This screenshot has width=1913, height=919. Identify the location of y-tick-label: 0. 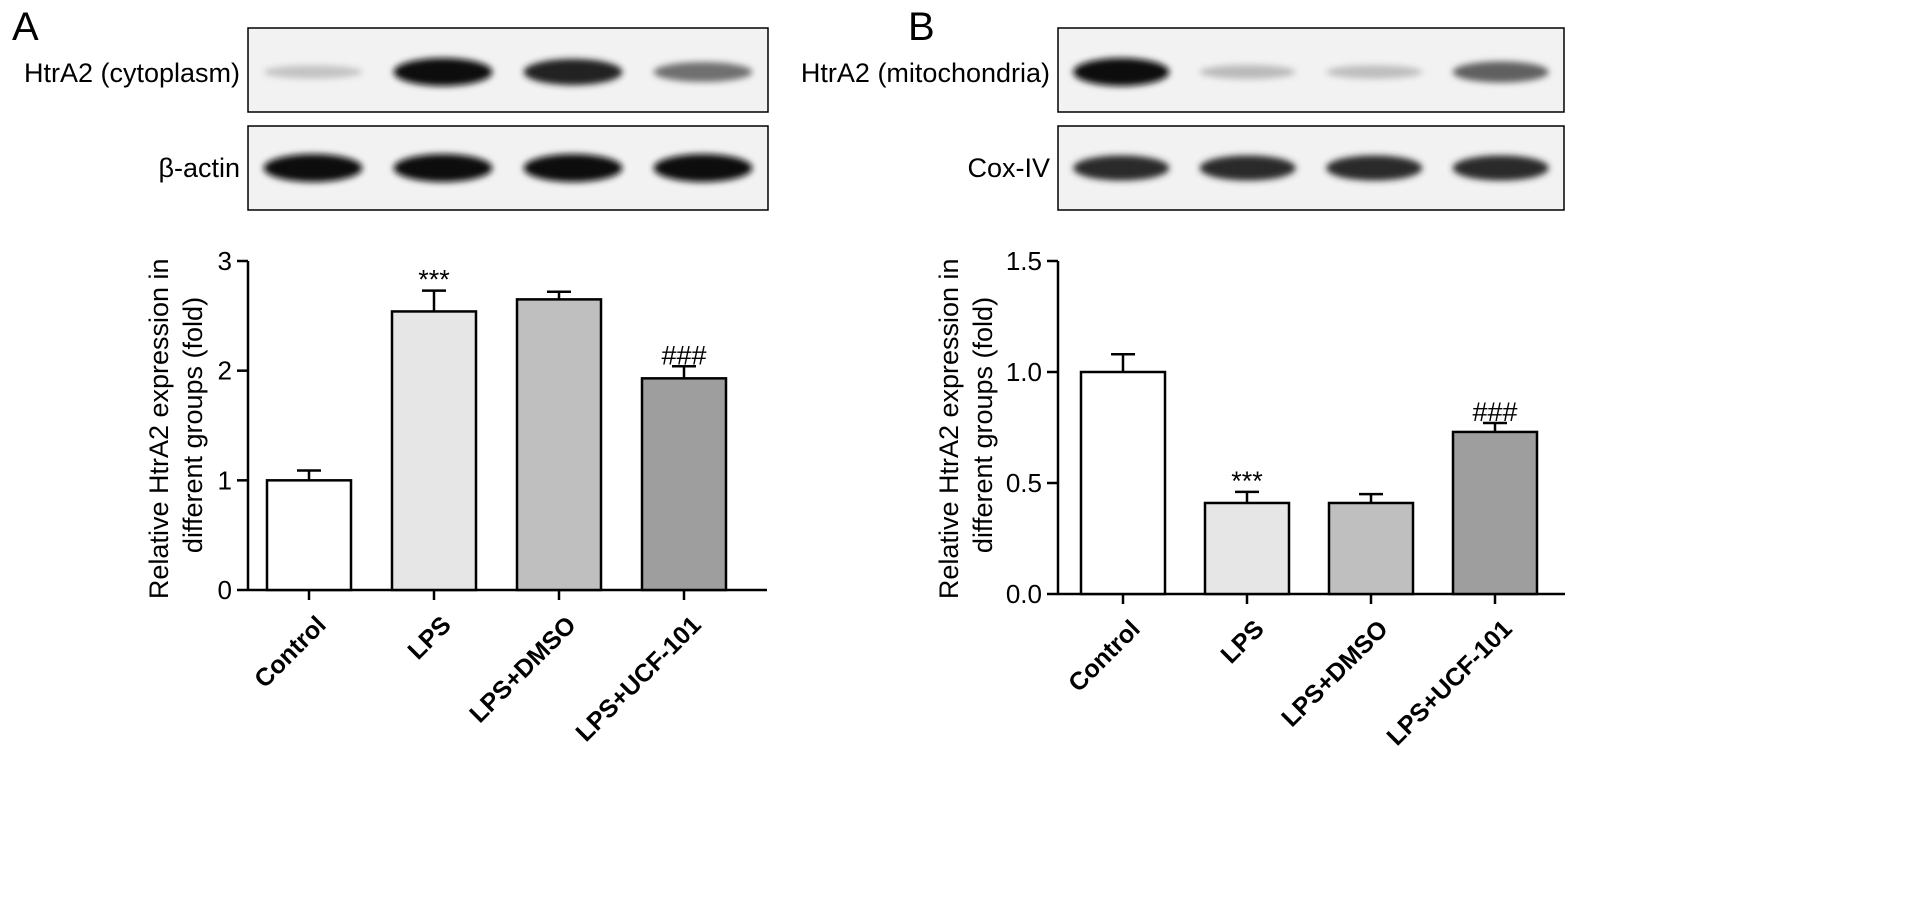
(225, 590).